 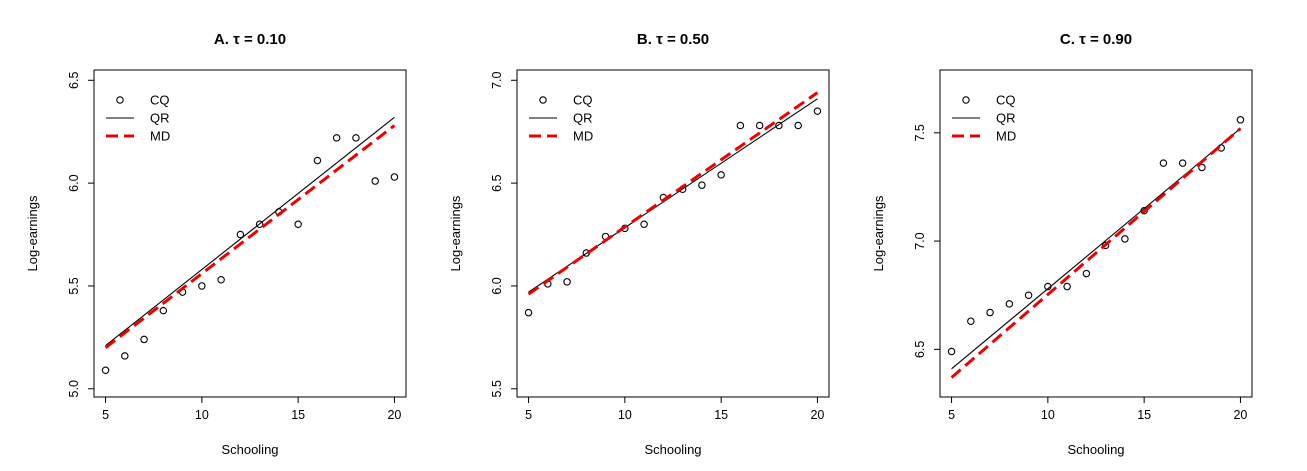 I want to click on y-tick-label: 7.5, so click(x=920, y=132).